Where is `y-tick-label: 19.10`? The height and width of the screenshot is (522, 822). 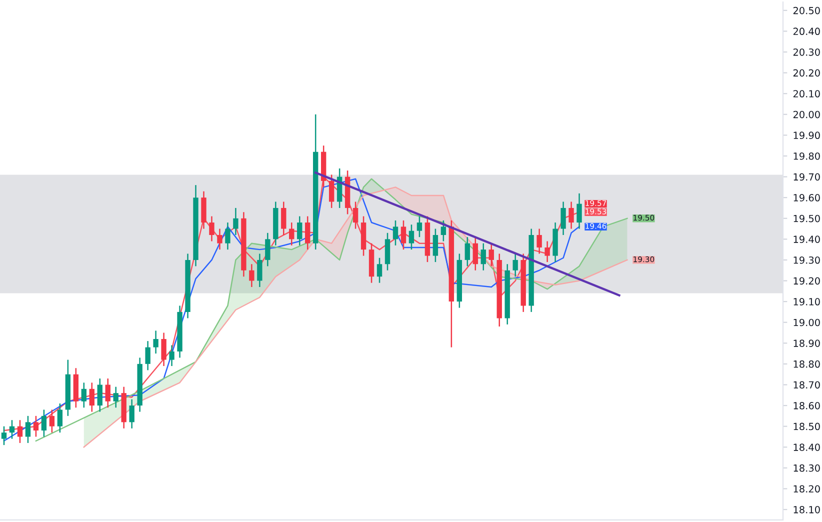
y-tick-label: 19.10 is located at coordinates (807, 302).